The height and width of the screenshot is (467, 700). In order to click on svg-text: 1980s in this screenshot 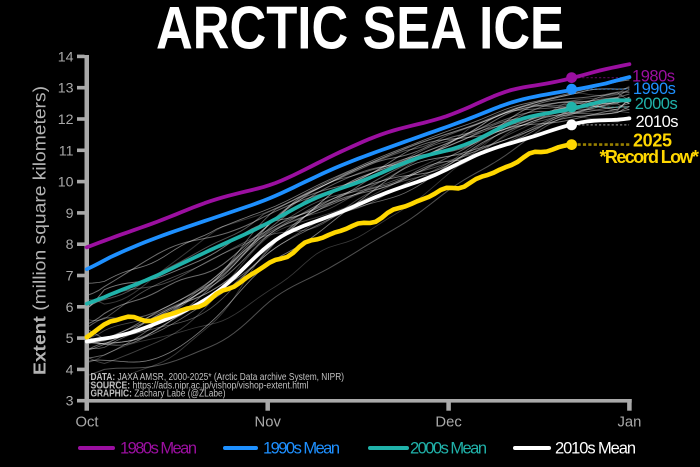, I will do `click(653, 77)`.